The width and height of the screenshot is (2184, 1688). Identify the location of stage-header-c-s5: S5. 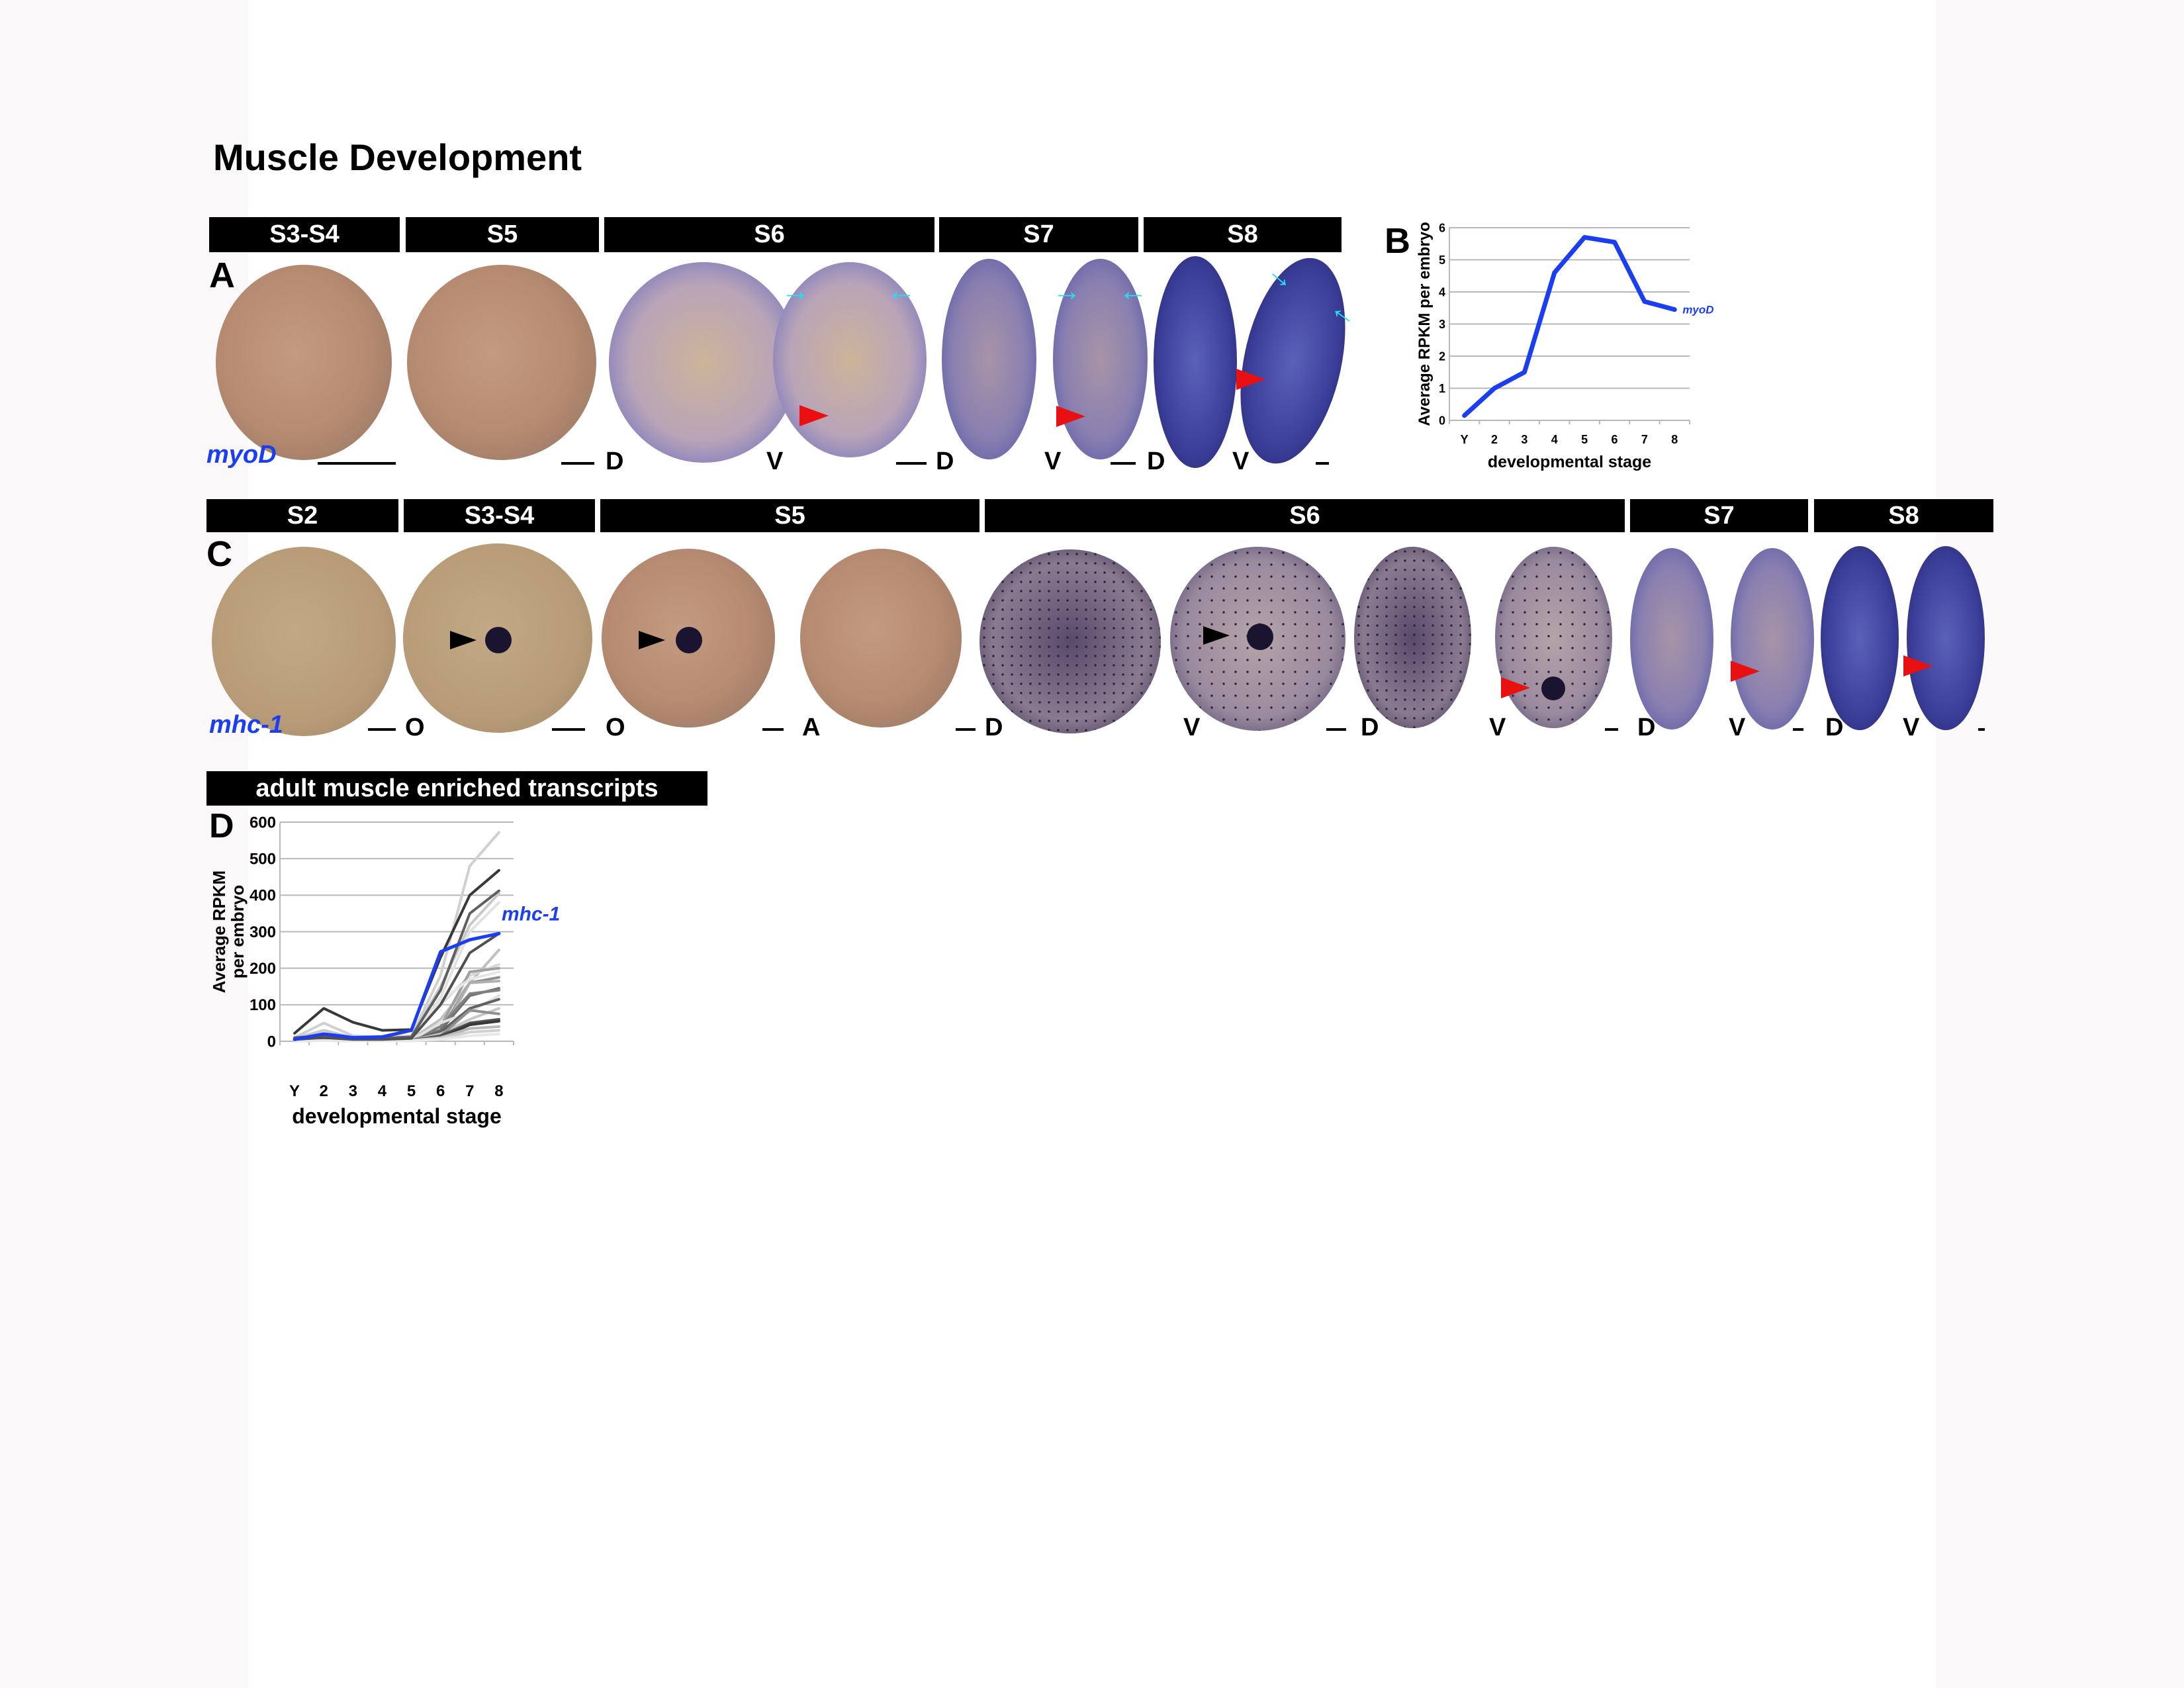
(789, 515).